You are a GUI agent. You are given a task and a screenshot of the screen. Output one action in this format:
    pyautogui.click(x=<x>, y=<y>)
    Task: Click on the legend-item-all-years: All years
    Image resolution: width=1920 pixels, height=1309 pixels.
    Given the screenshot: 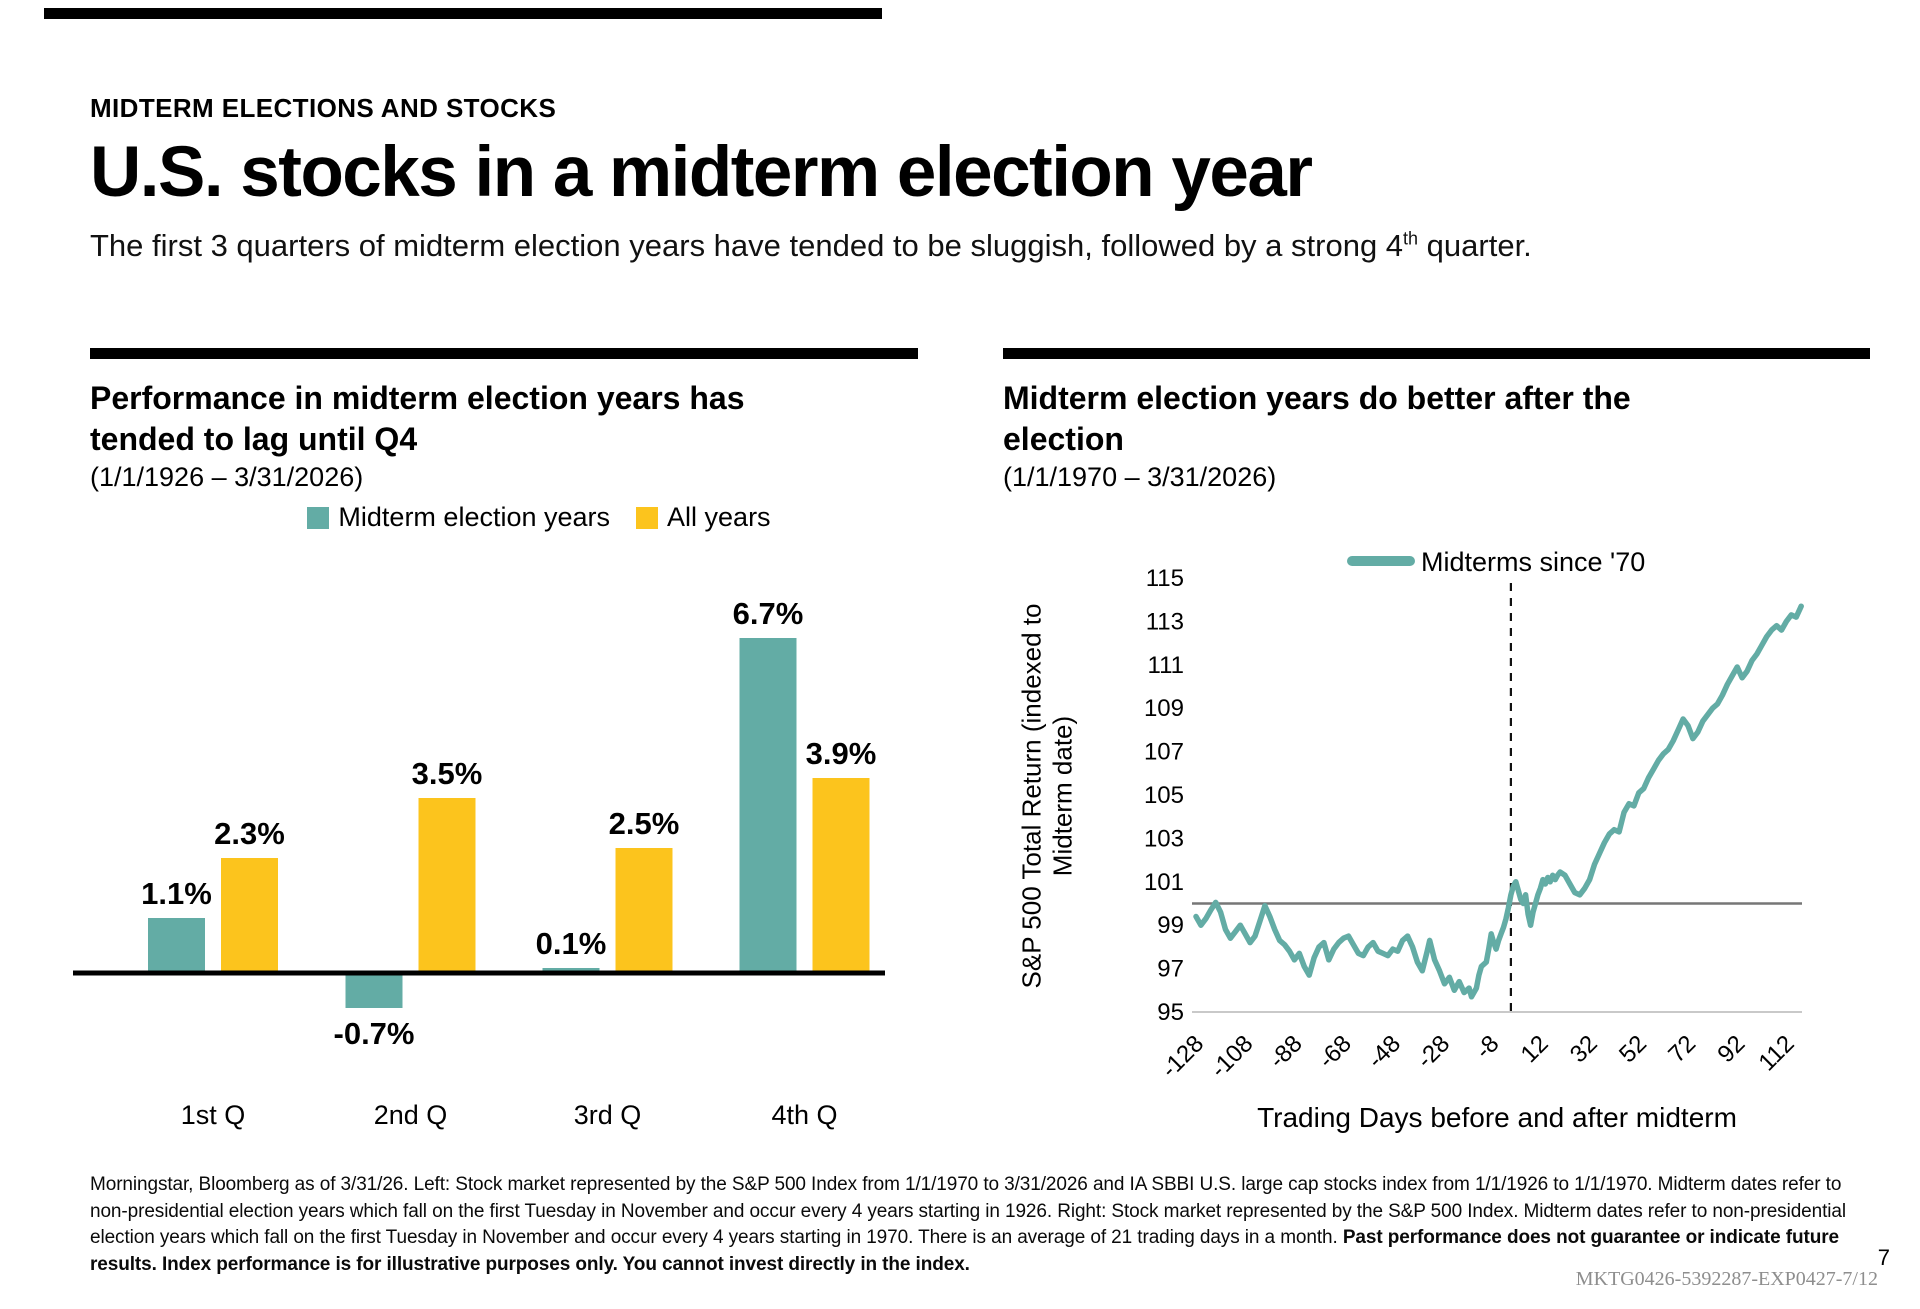 What is the action you would take?
    pyautogui.click(x=703, y=517)
    